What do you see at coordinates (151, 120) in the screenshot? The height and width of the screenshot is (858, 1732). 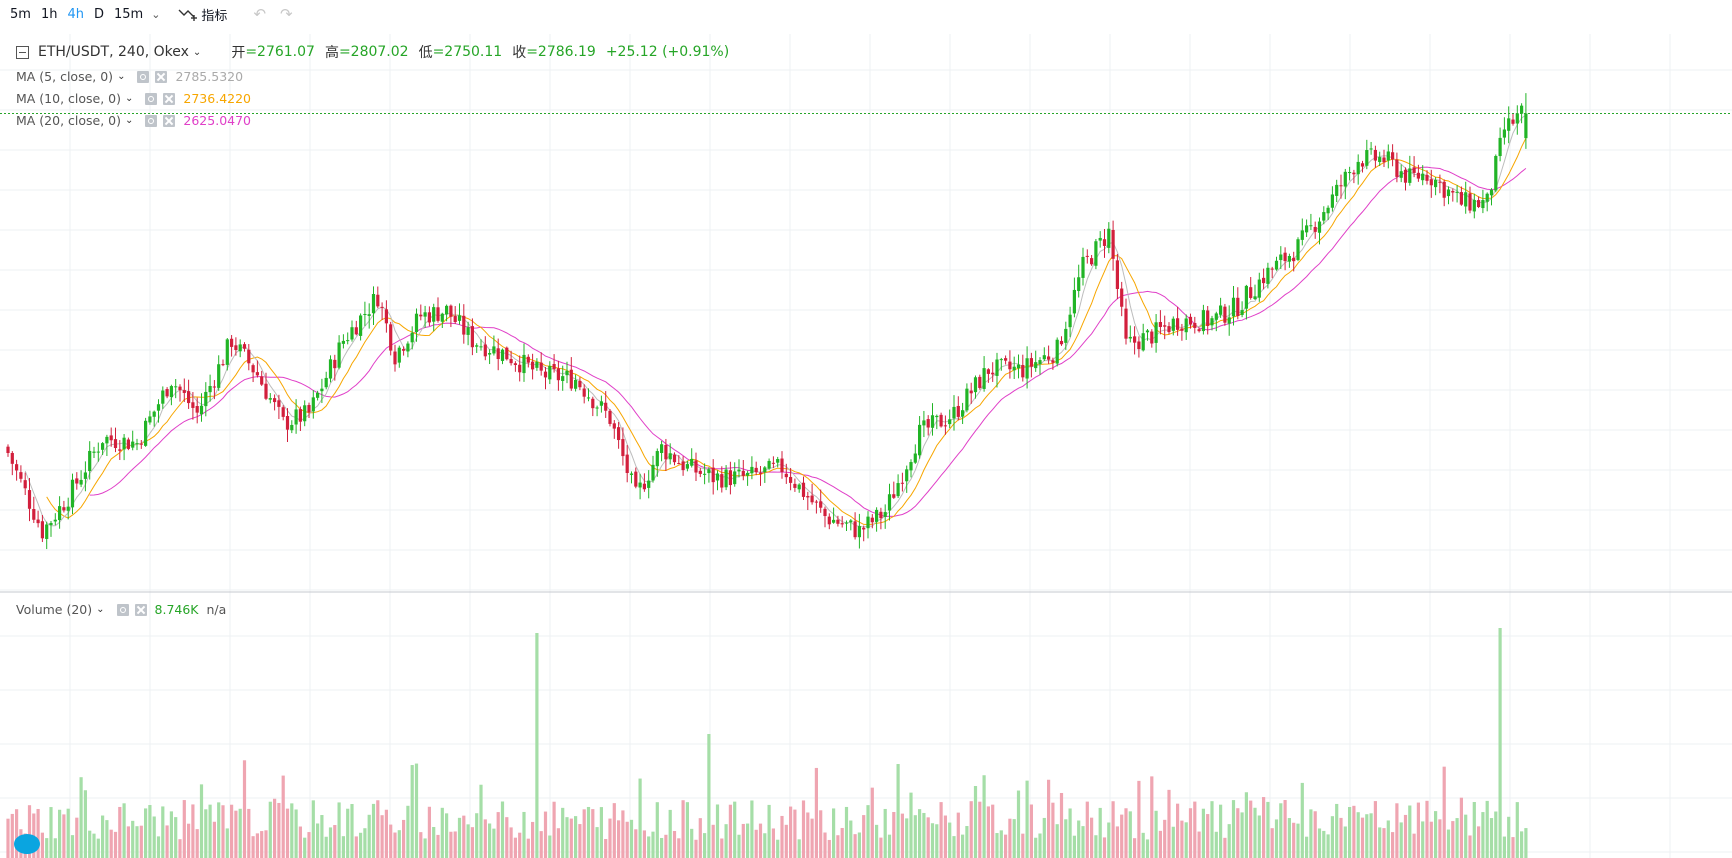 I see `ma20-visibility-icon` at bounding box center [151, 120].